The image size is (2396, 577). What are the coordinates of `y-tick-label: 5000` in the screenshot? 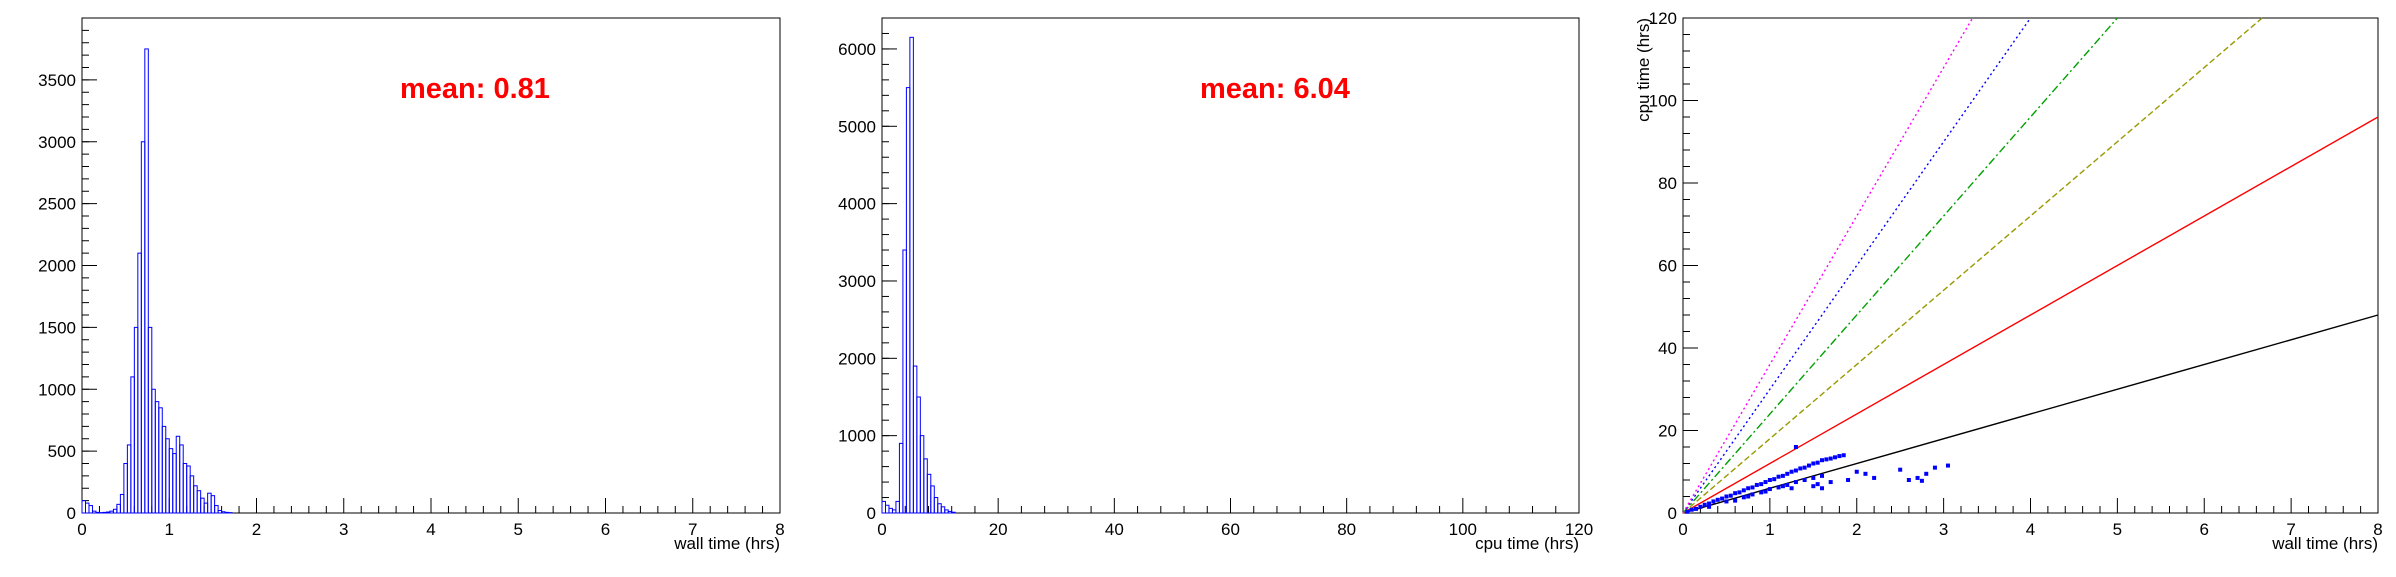 It's located at (857, 126).